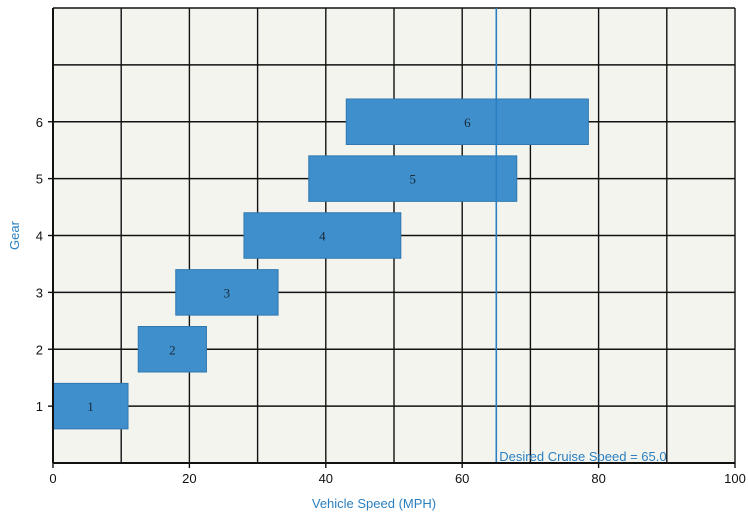  I want to click on x-tick-label: 80, so click(598, 478).